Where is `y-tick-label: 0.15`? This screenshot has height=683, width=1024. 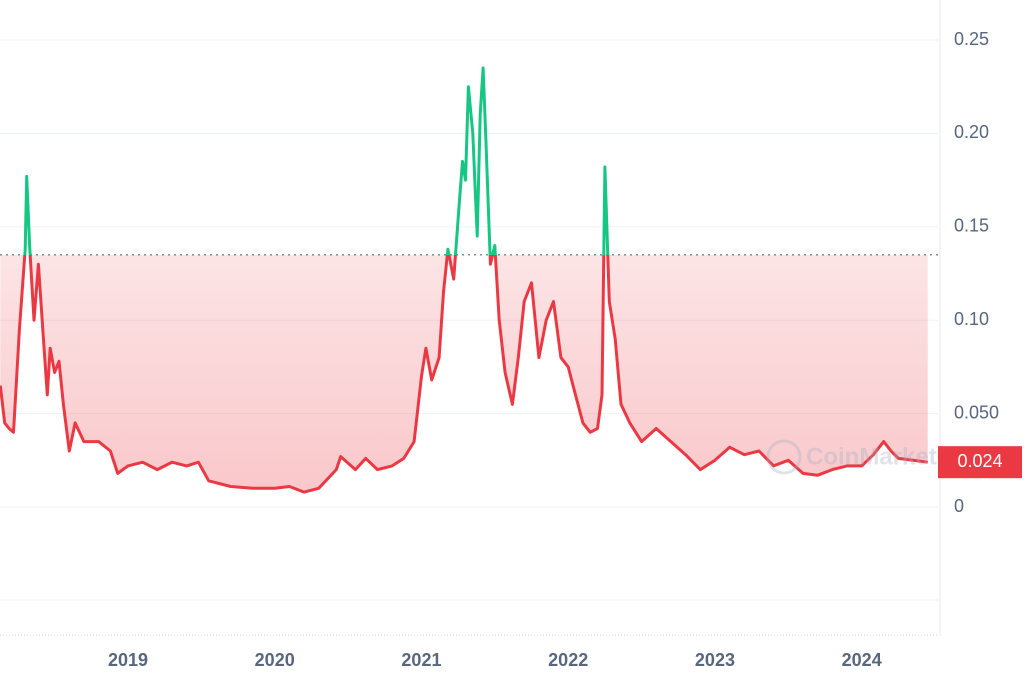 y-tick-label: 0.15 is located at coordinates (971, 226).